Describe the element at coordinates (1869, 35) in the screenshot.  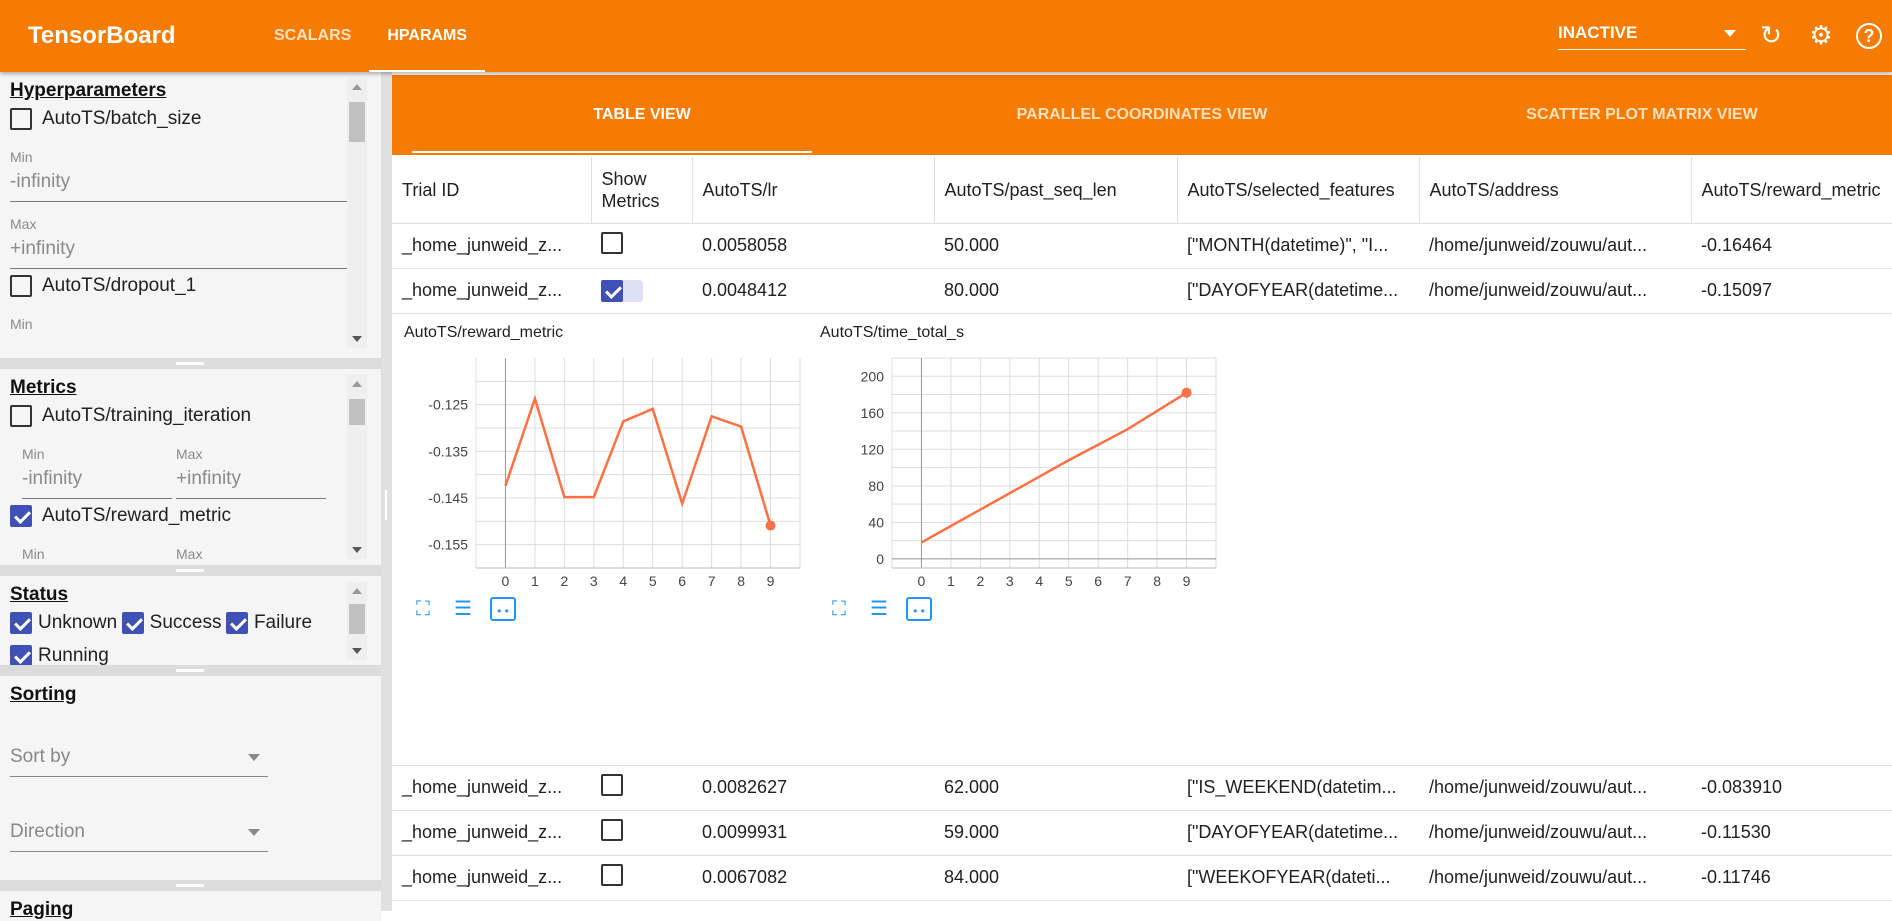
I see `help-icon: ?` at that location.